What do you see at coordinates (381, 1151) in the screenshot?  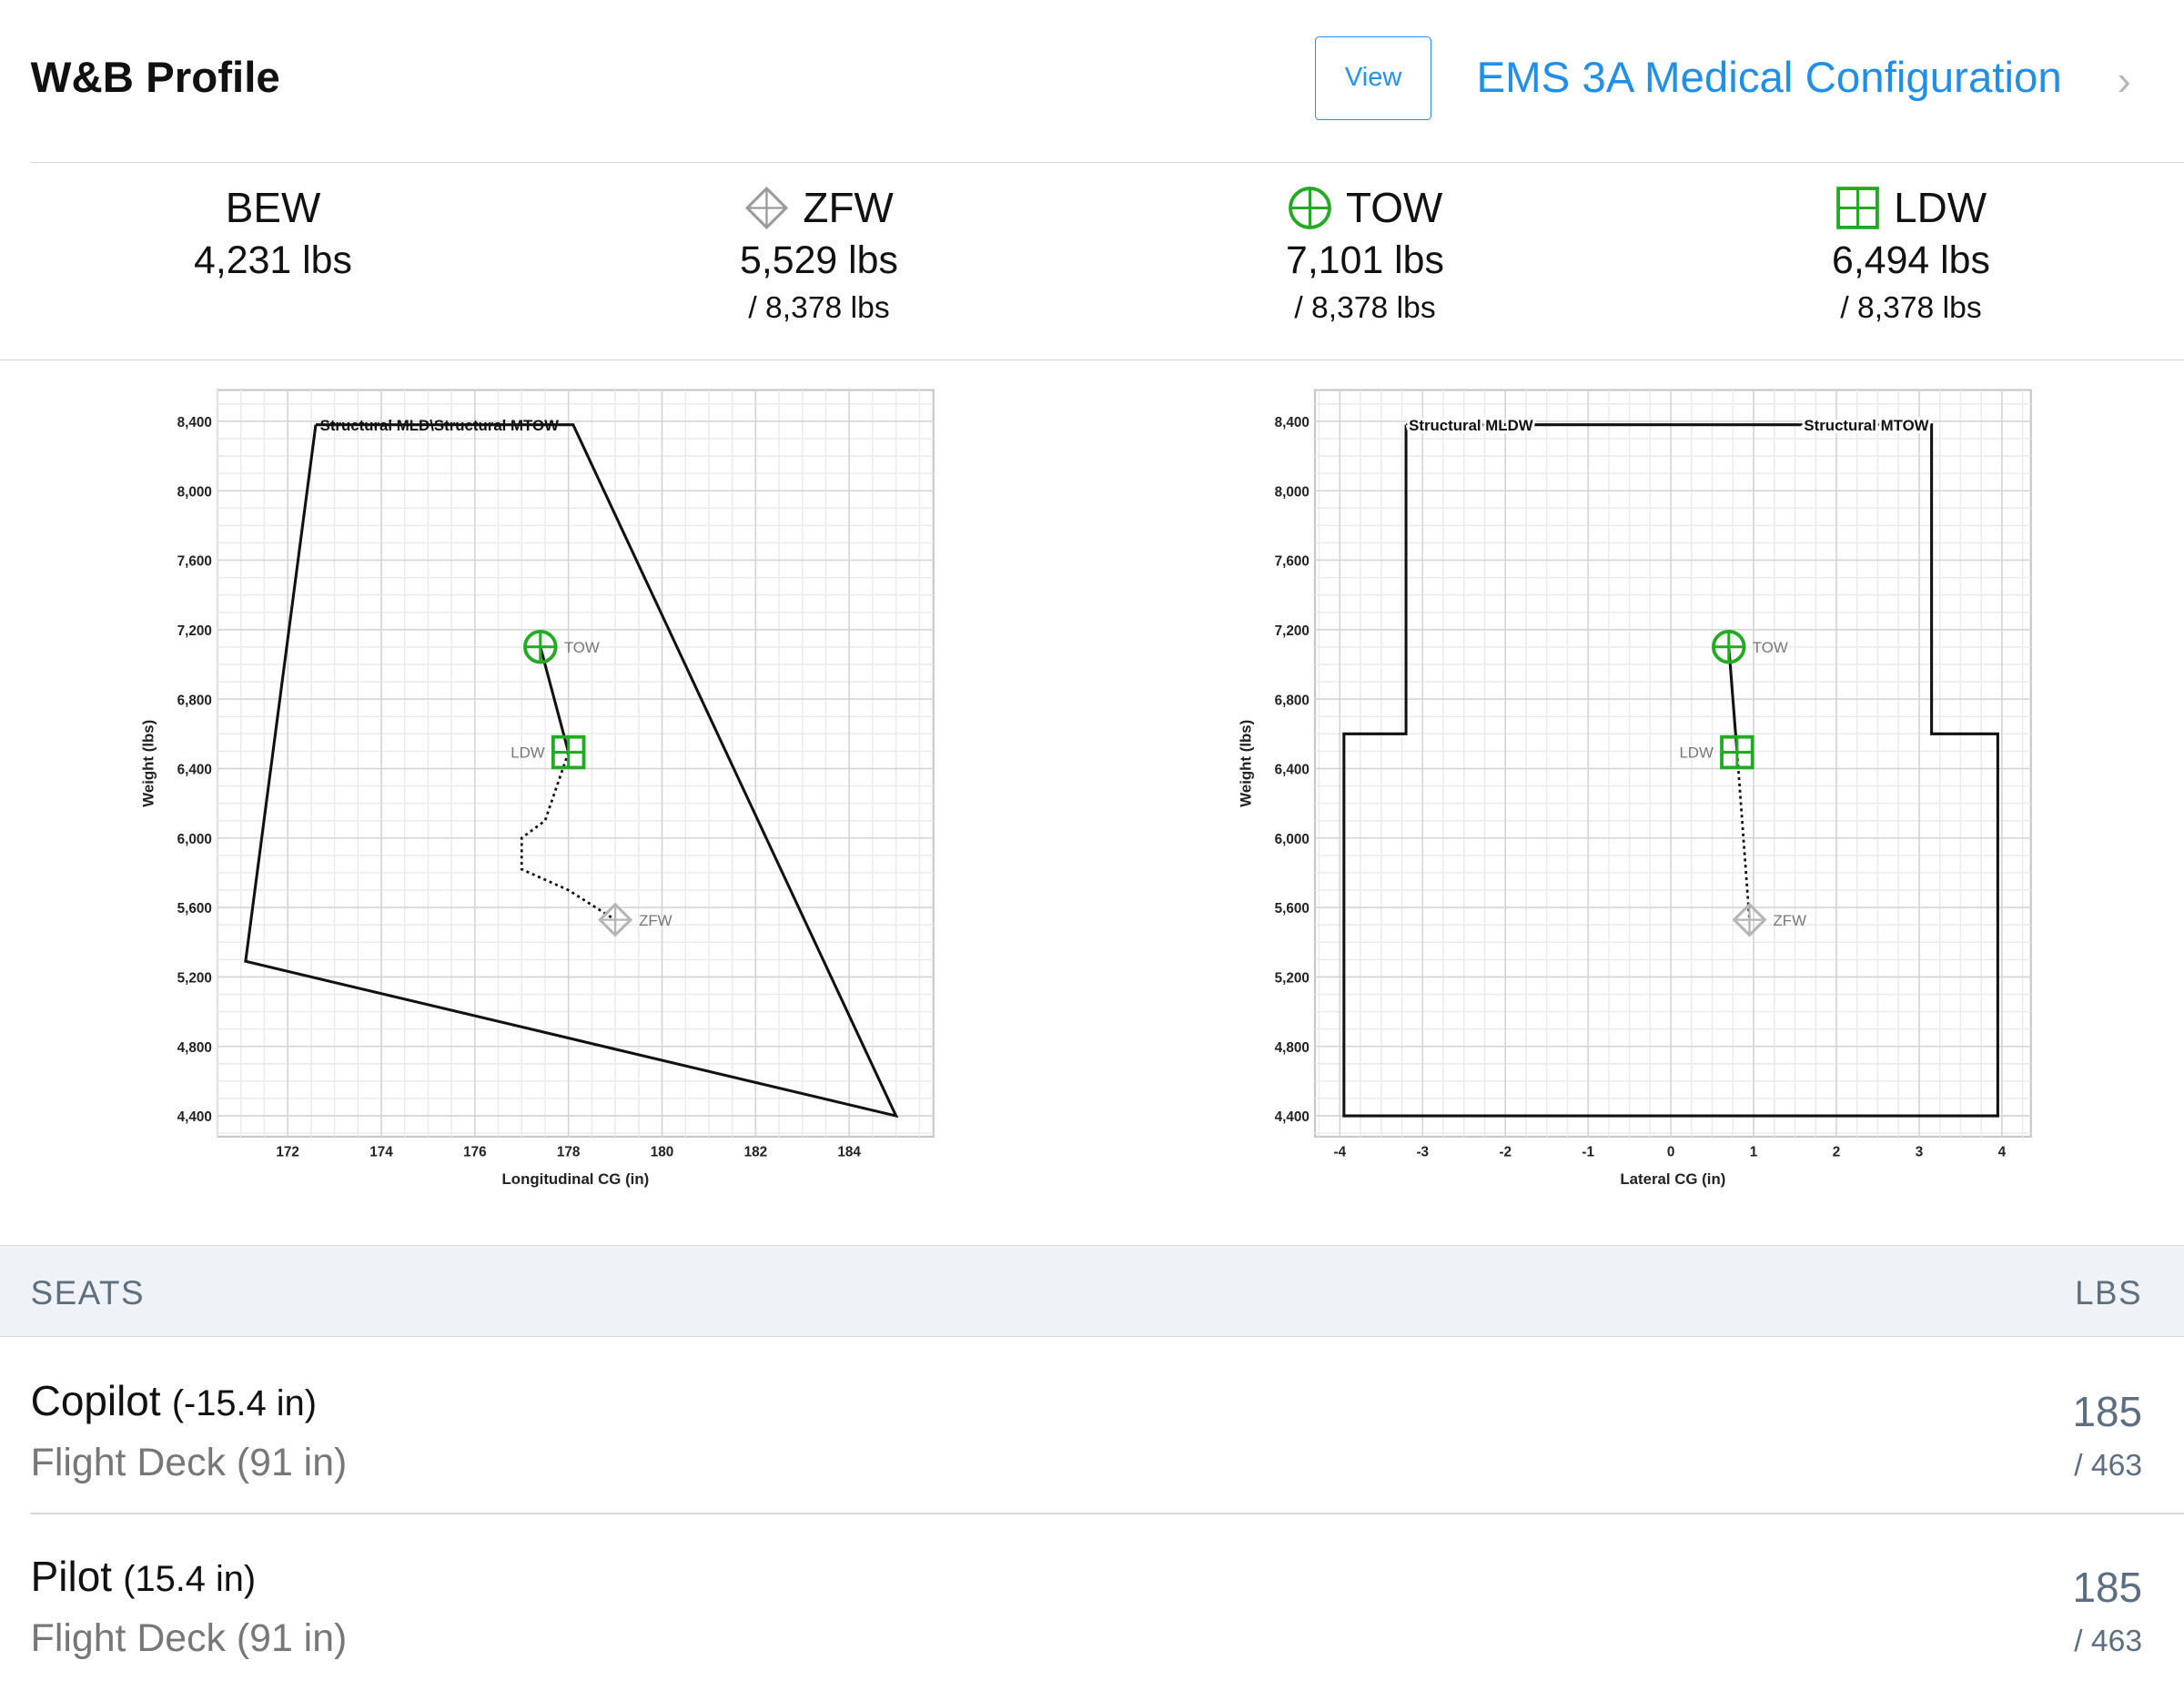 I see `x-tick-label: 174` at bounding box center [381, 1151].